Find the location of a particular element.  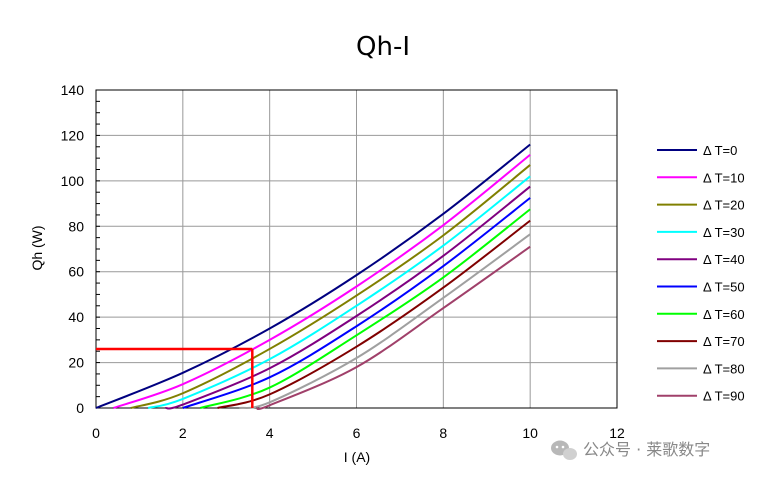

y-tick-label: 60 is located at coordinates (76, 272).